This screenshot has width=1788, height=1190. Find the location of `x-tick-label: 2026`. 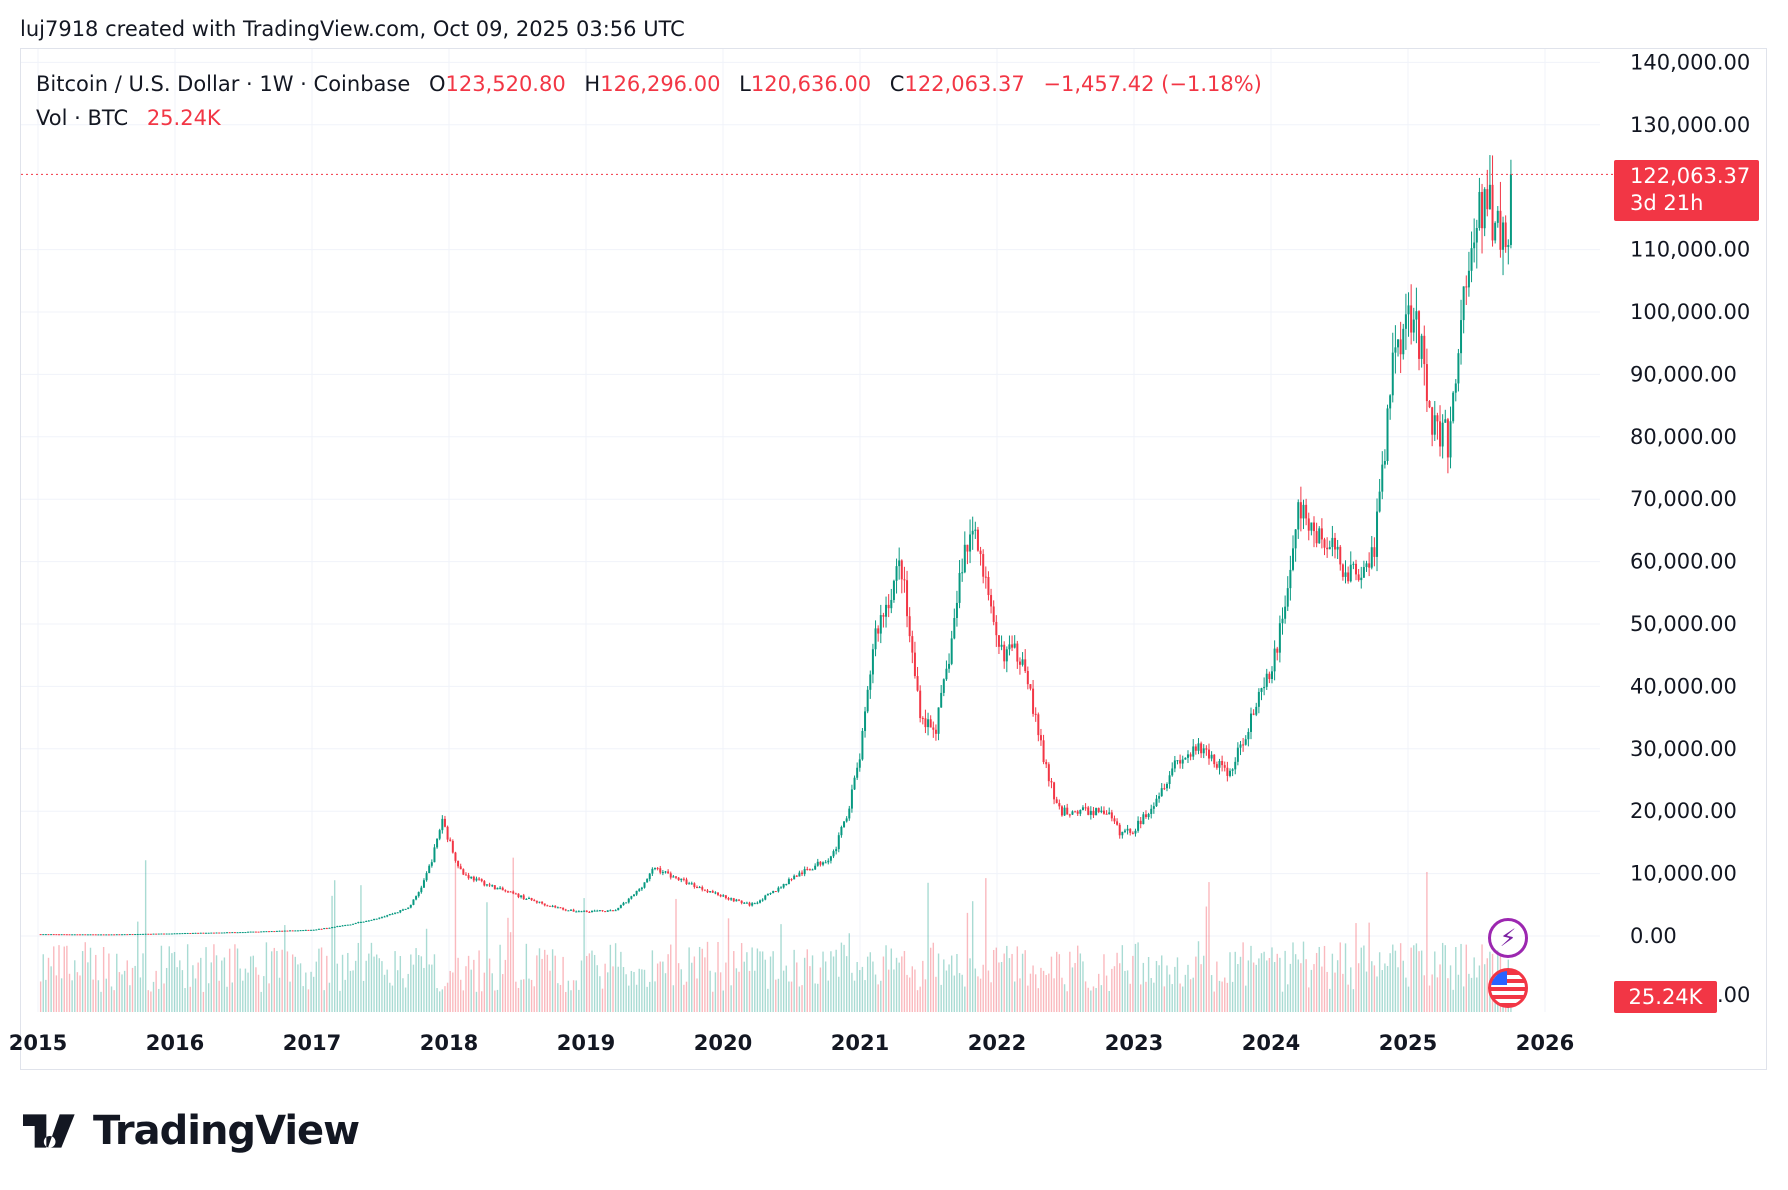

x-tick-label: 2026 is located at coordinates (1545, 1043).